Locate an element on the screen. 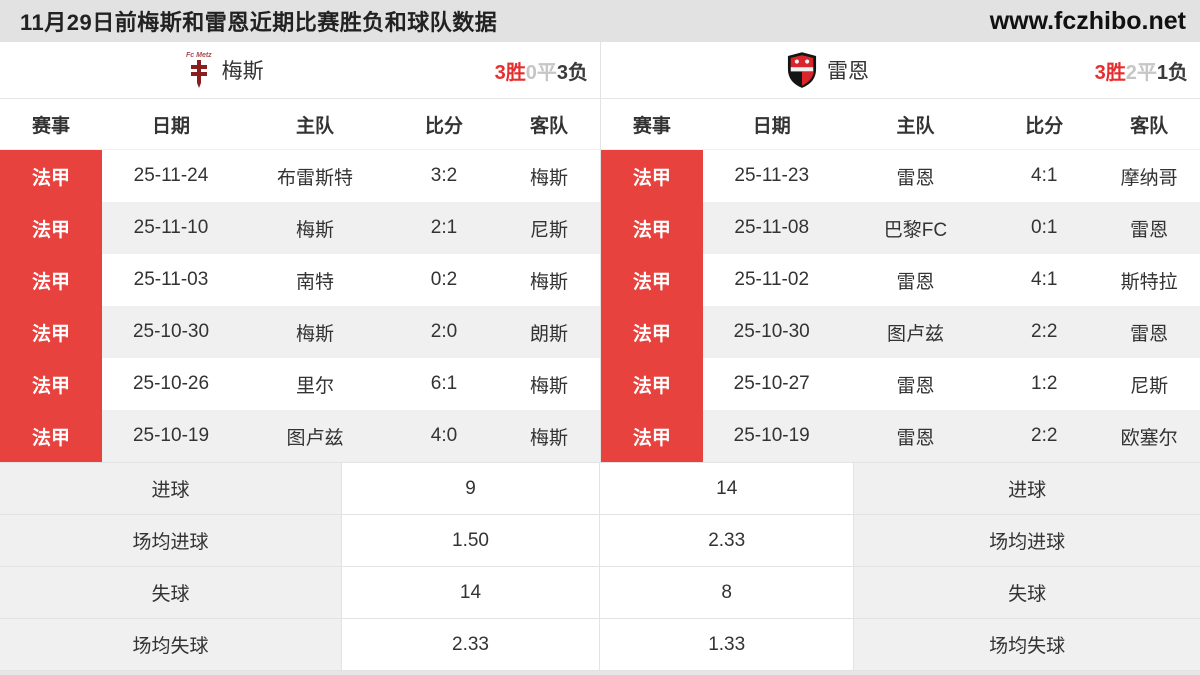 Image resolution: width=1200 pixels, height=675 pixels. fc-metz-crest-icon: Fc Metz is located at coordinates (199, 70).